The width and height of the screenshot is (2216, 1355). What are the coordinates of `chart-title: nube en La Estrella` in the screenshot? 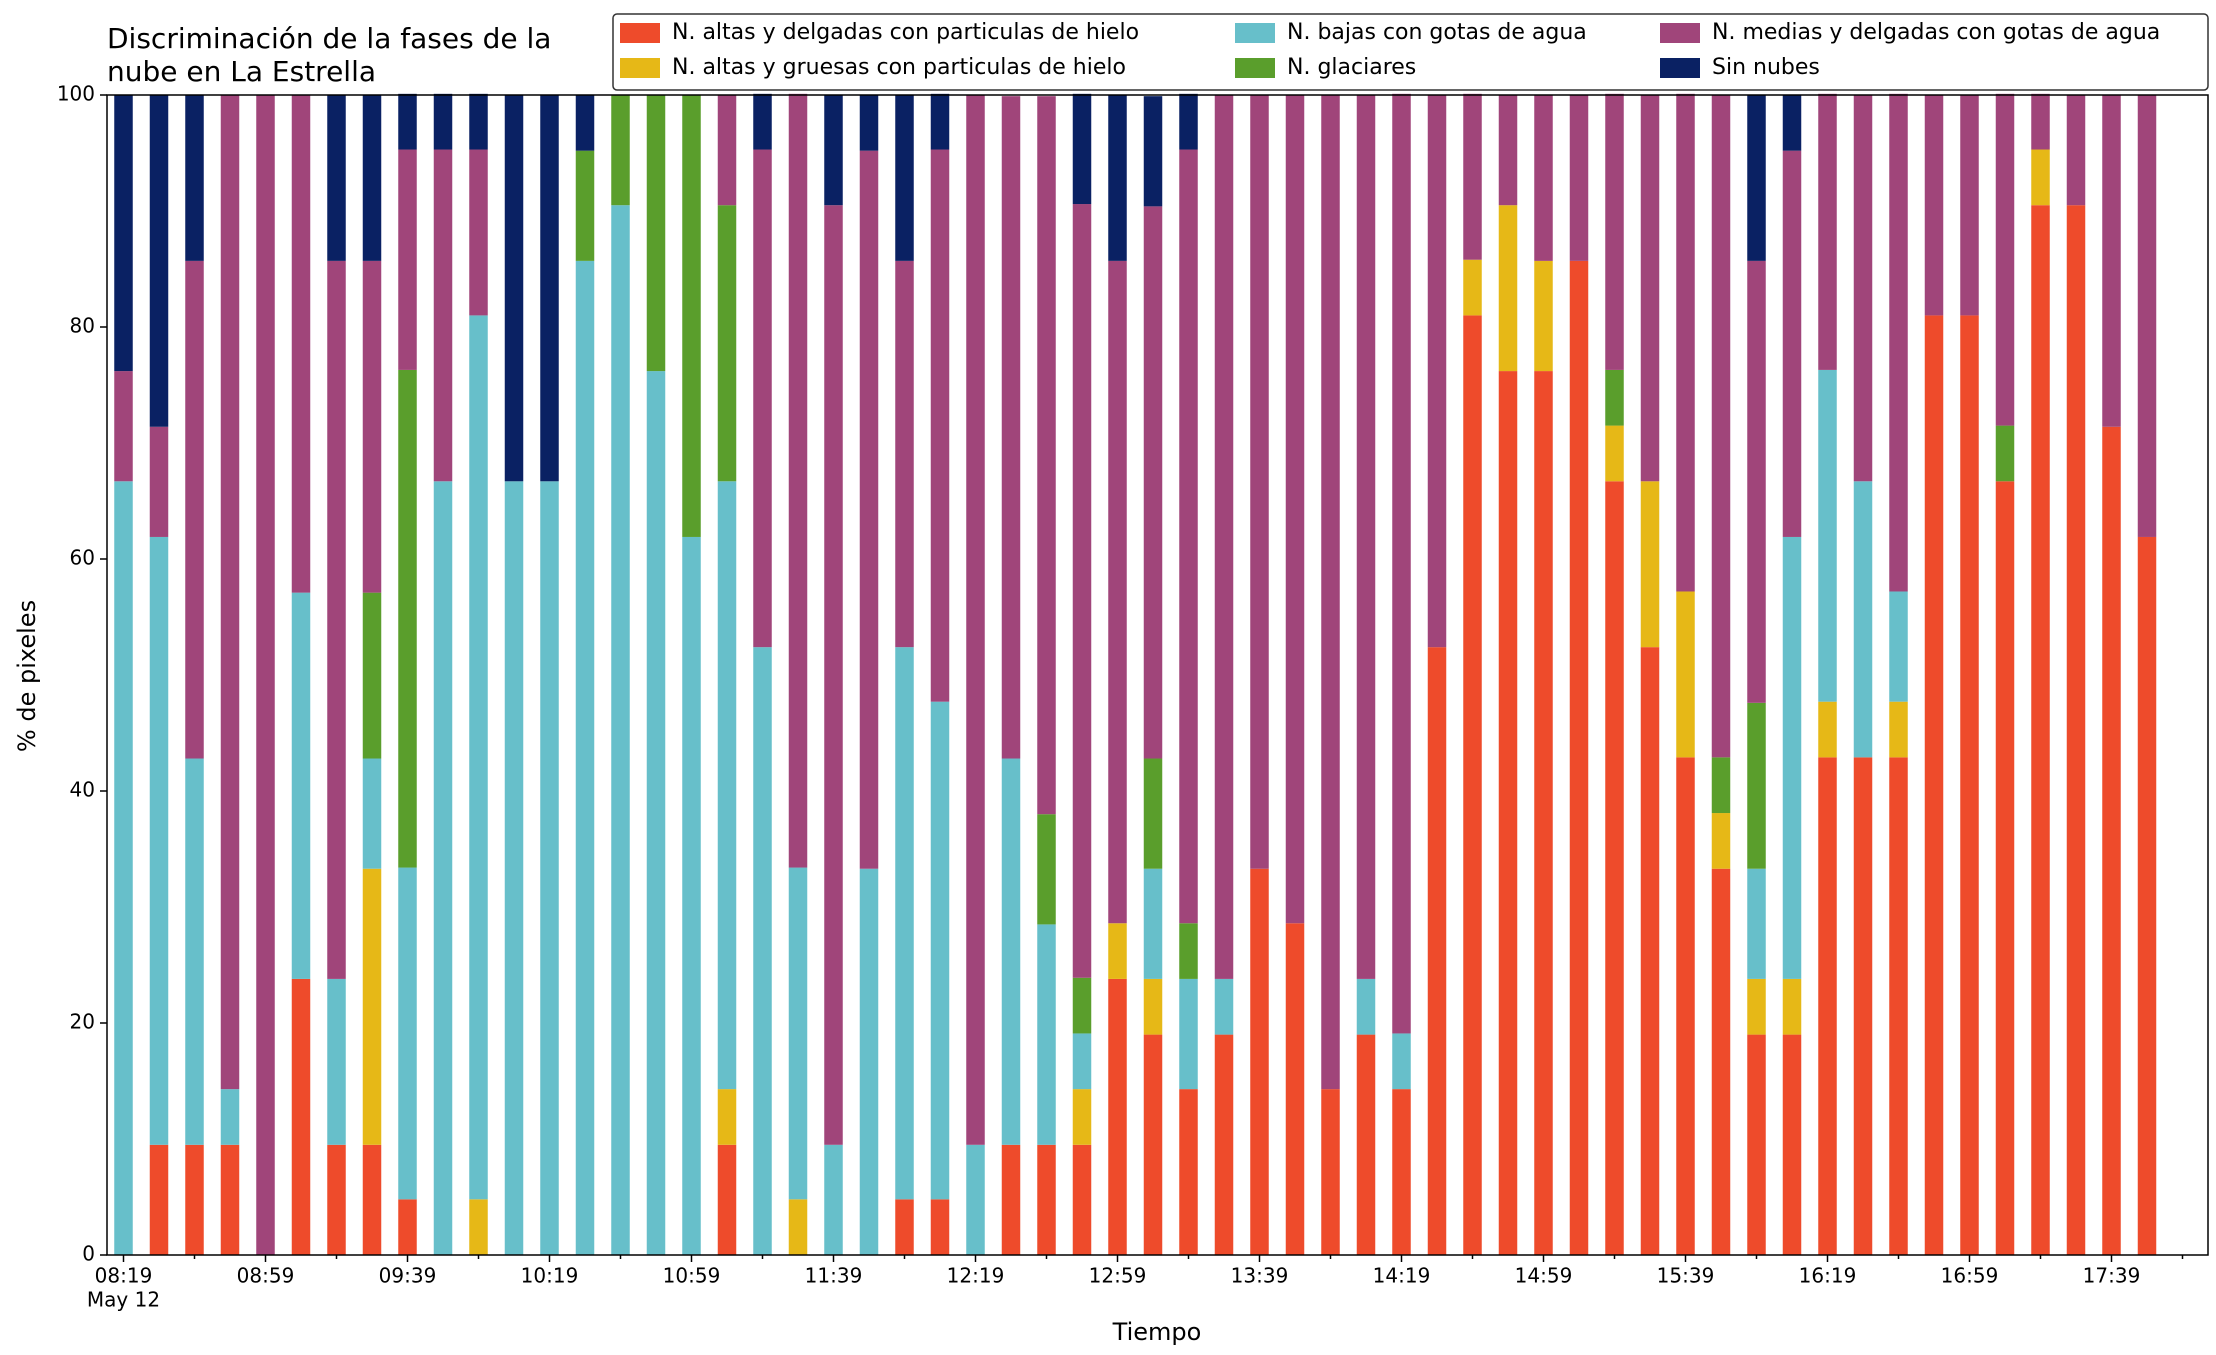 It's located at (241, 71).